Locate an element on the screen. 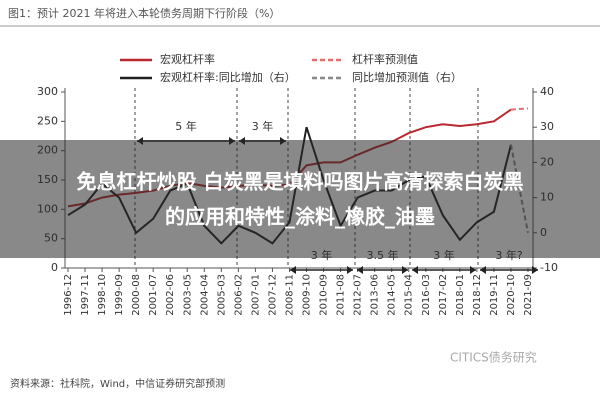  x-tick-label: 2017-02 is located at coordinates (443, 295).